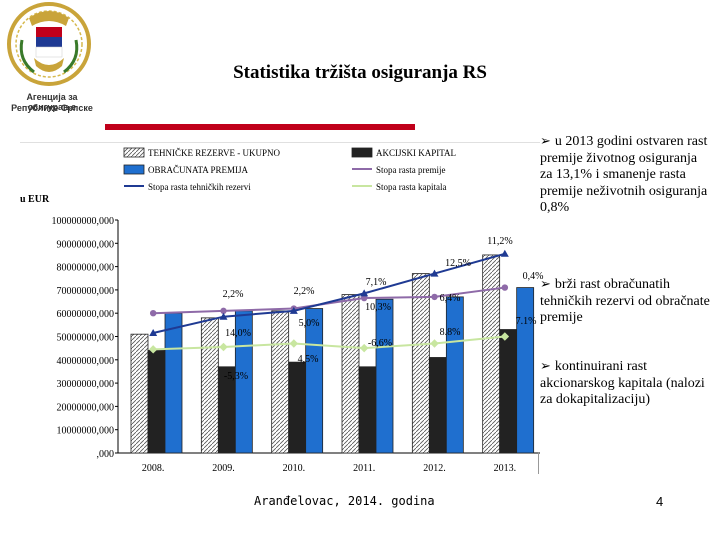 The image size is (720, 540). I want to click on page-number: 4, so click(660, 501).